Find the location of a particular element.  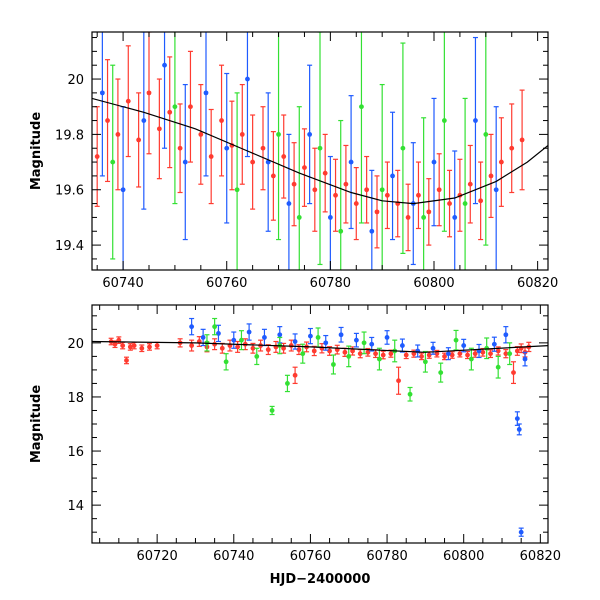

bottom-x-tick-label: 60780 is located at coordinates (386, 556).